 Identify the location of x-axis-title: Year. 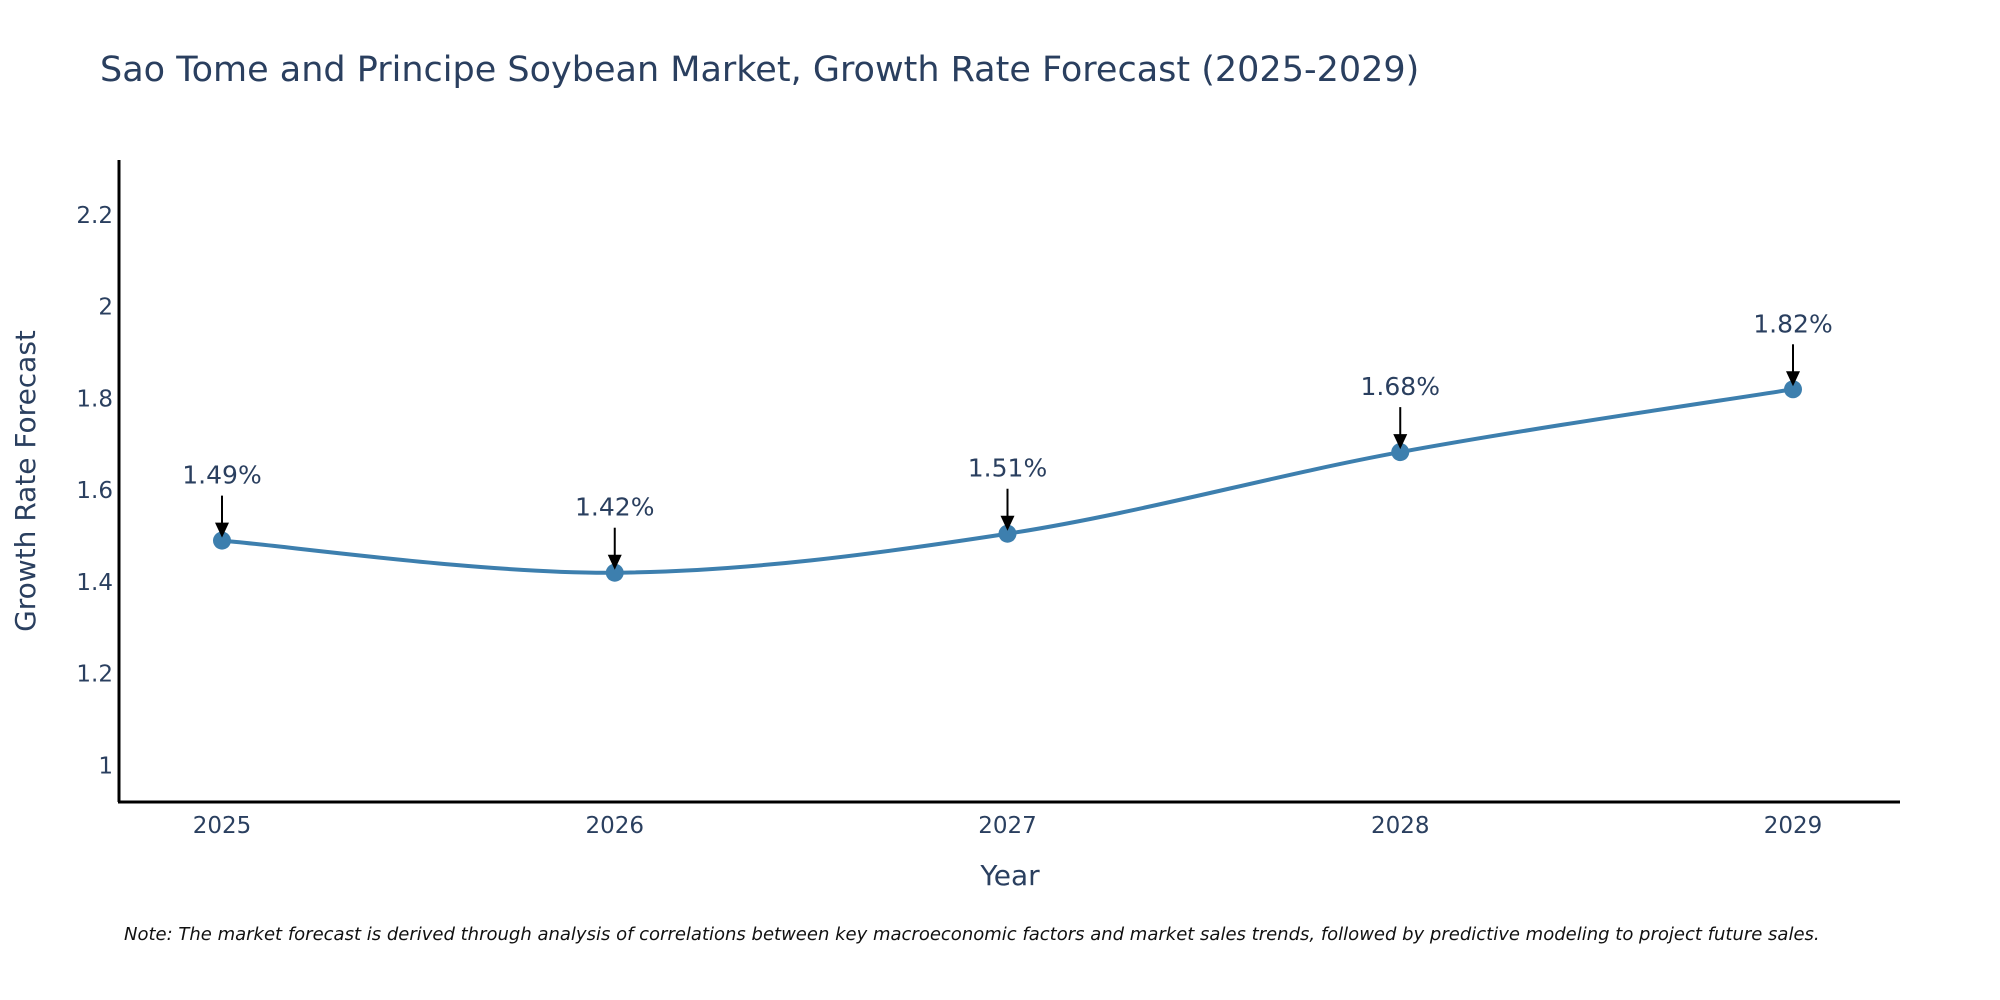
(1009, 875).